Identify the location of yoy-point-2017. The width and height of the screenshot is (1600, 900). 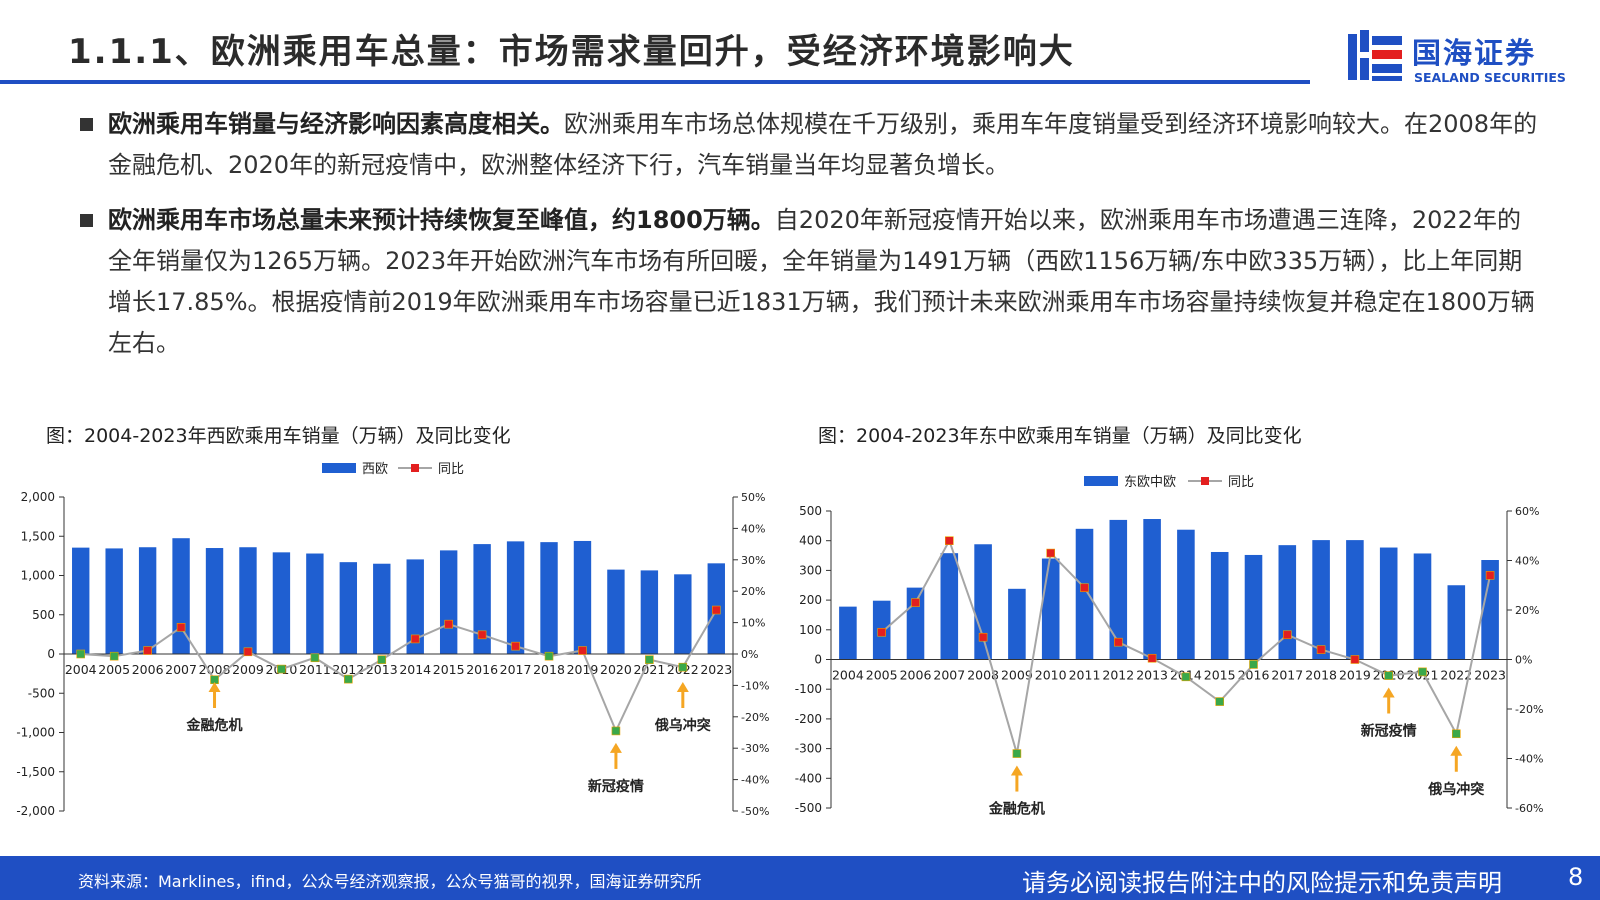
(515, 646).